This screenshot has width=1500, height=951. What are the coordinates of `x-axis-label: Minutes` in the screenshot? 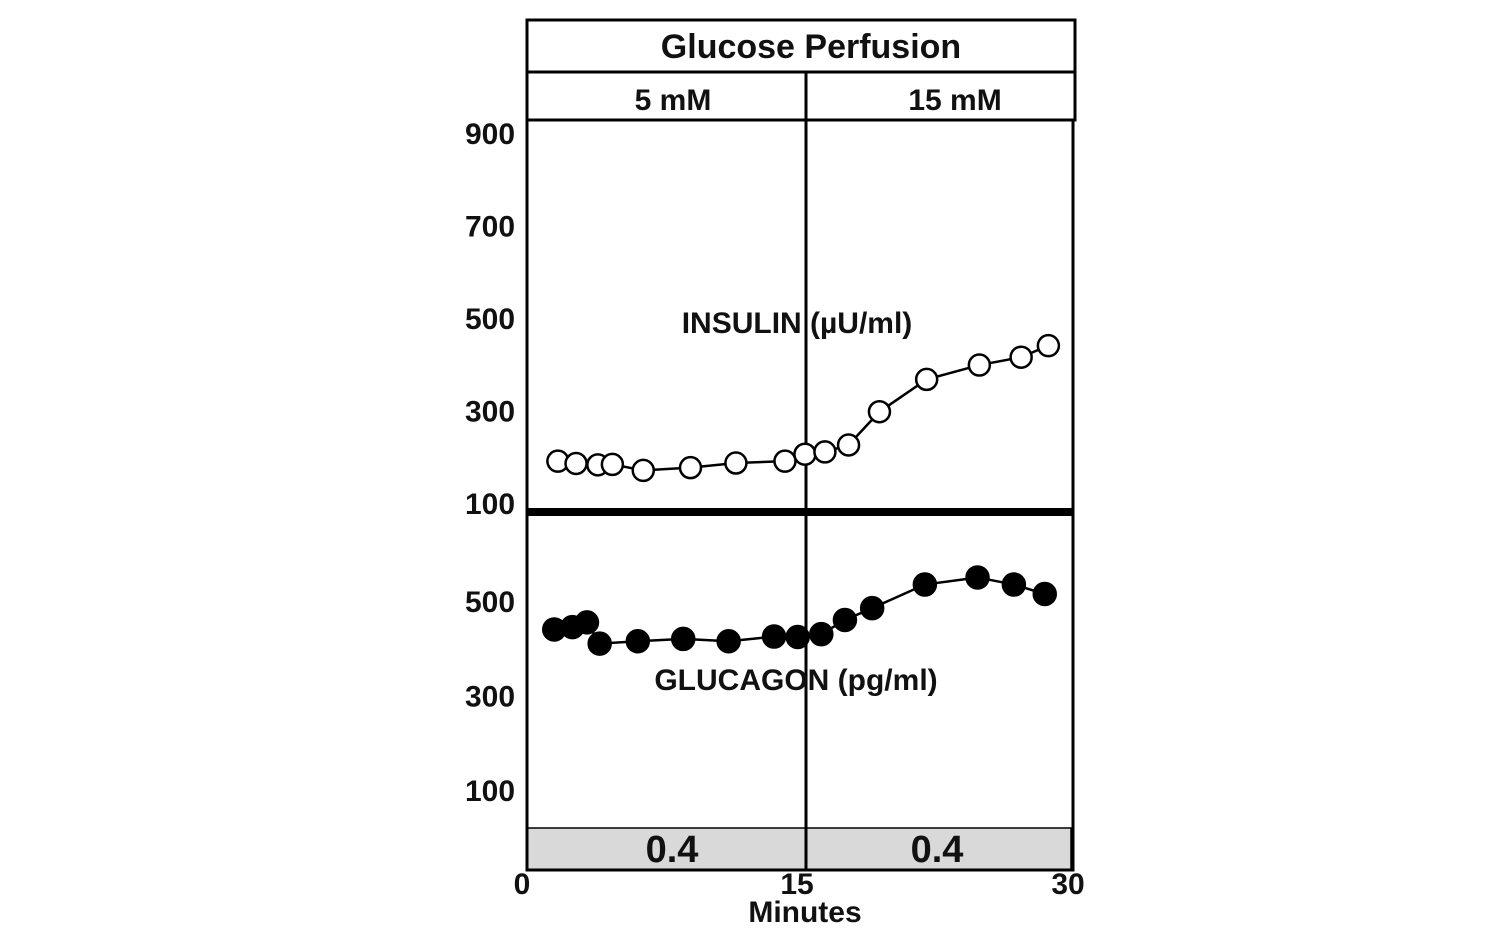 It's located at (804, 912).